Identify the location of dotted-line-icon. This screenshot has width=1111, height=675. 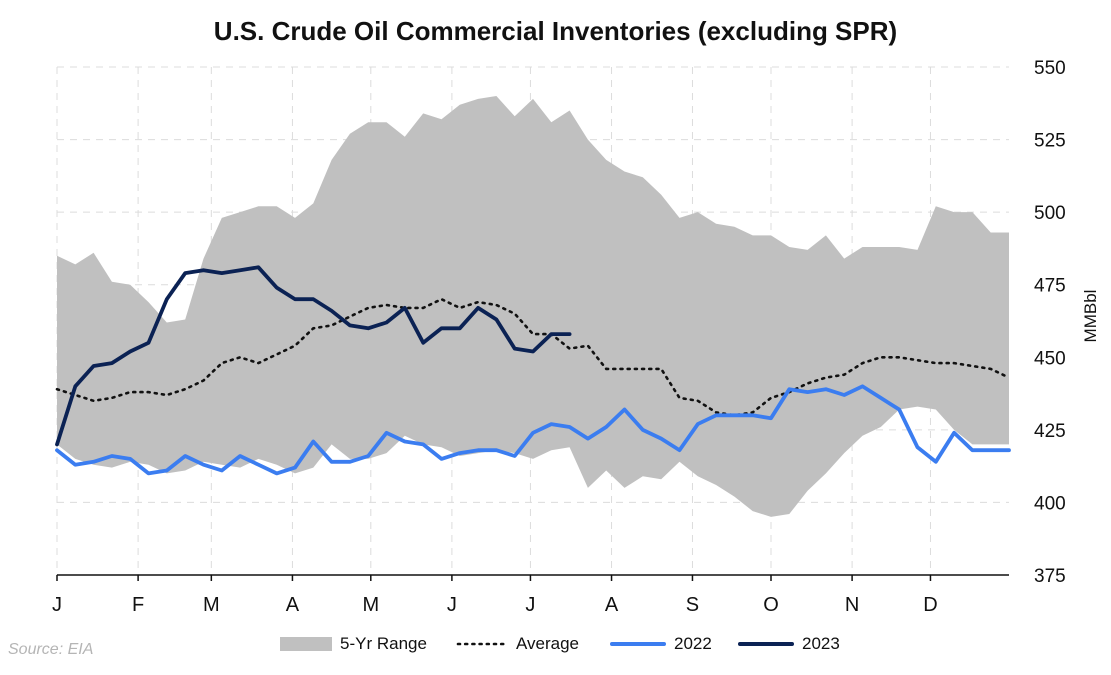
(482, 644).